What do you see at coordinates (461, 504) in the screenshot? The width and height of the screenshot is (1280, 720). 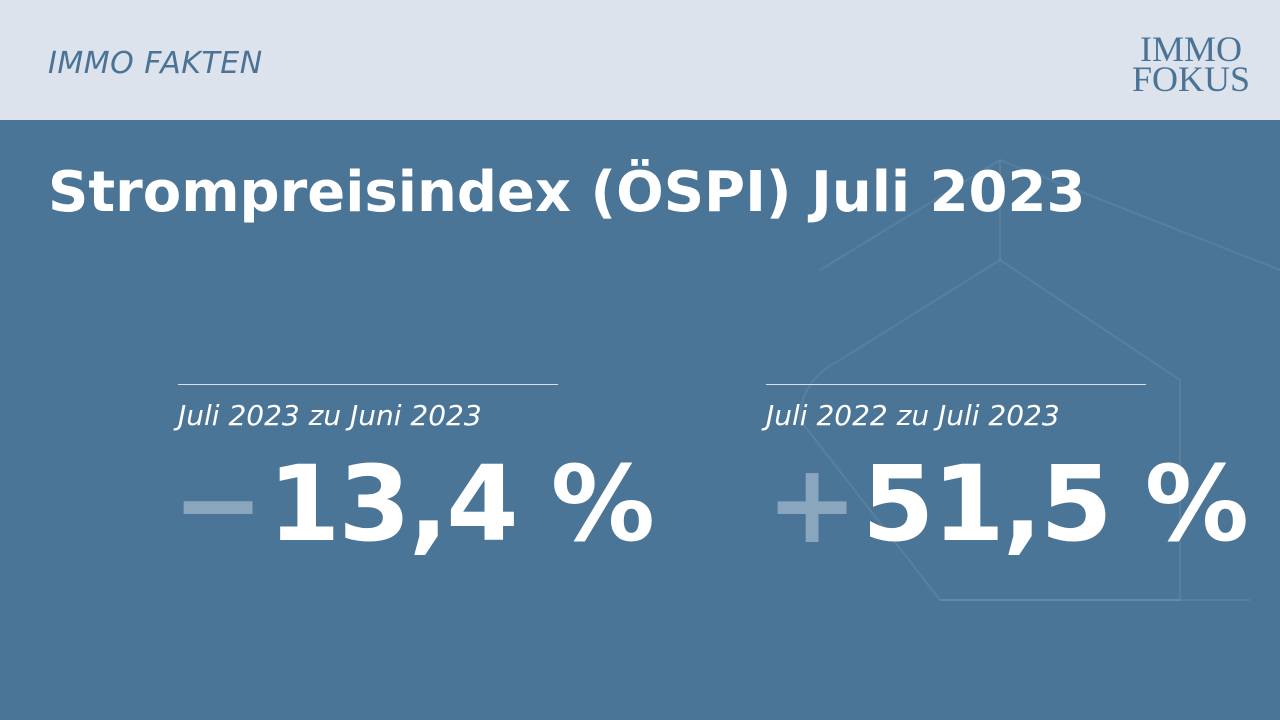 I see `stat-value: 13,4 %` at bounding box center [461, 504].